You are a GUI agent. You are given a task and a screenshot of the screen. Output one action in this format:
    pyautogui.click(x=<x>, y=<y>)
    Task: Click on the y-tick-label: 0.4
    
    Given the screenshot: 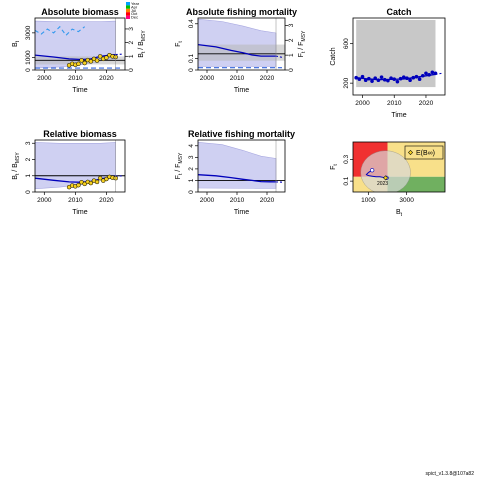 What is the action you would take?
    pyautogui.click(x=191, y=23)
    